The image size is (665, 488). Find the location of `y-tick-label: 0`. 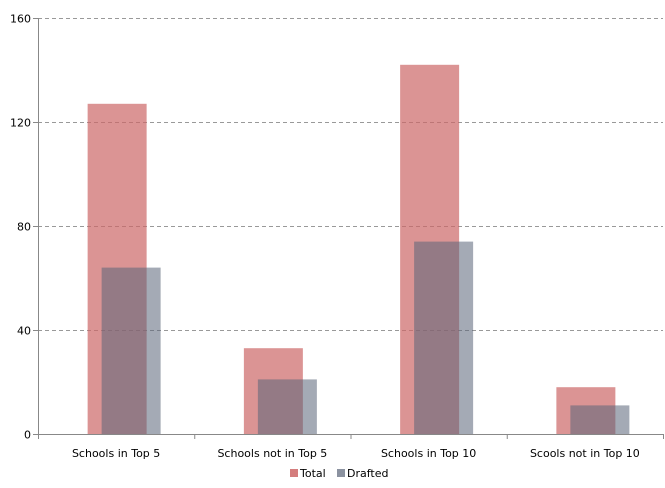

y-tick-label: 0 is located at coordinates (27, 435).